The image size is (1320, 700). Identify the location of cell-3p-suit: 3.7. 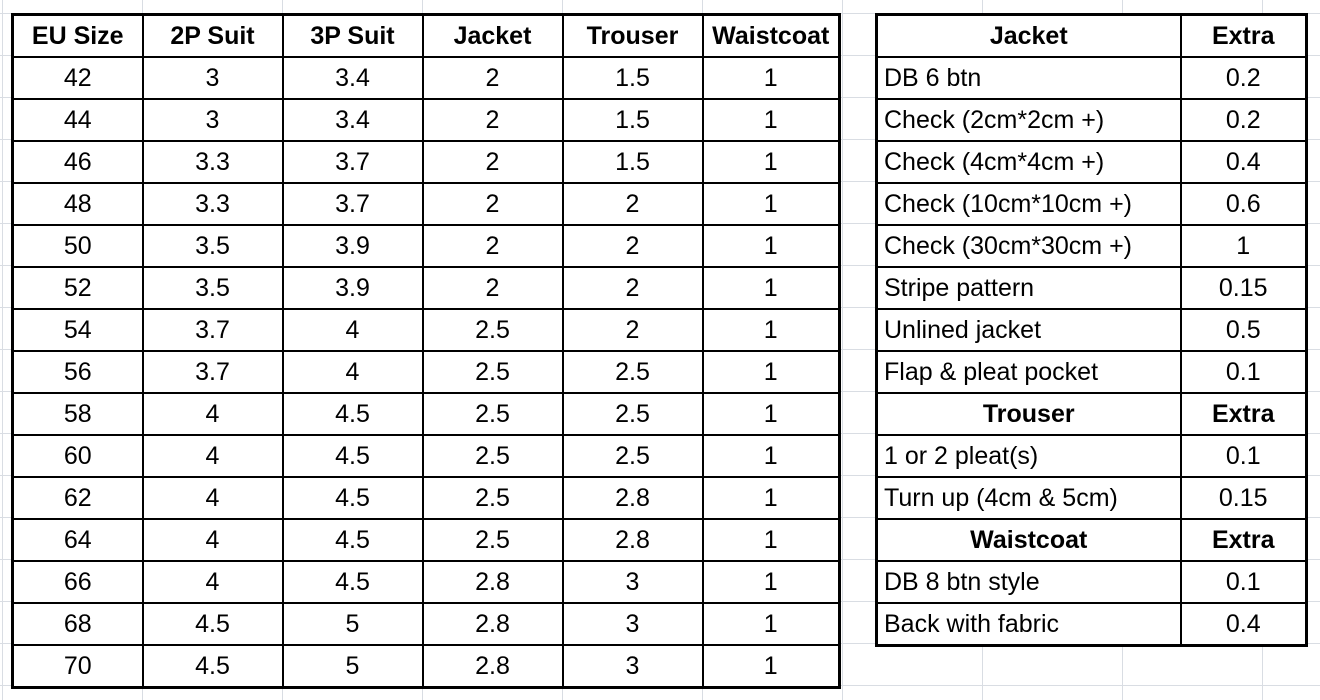
(352, 204).